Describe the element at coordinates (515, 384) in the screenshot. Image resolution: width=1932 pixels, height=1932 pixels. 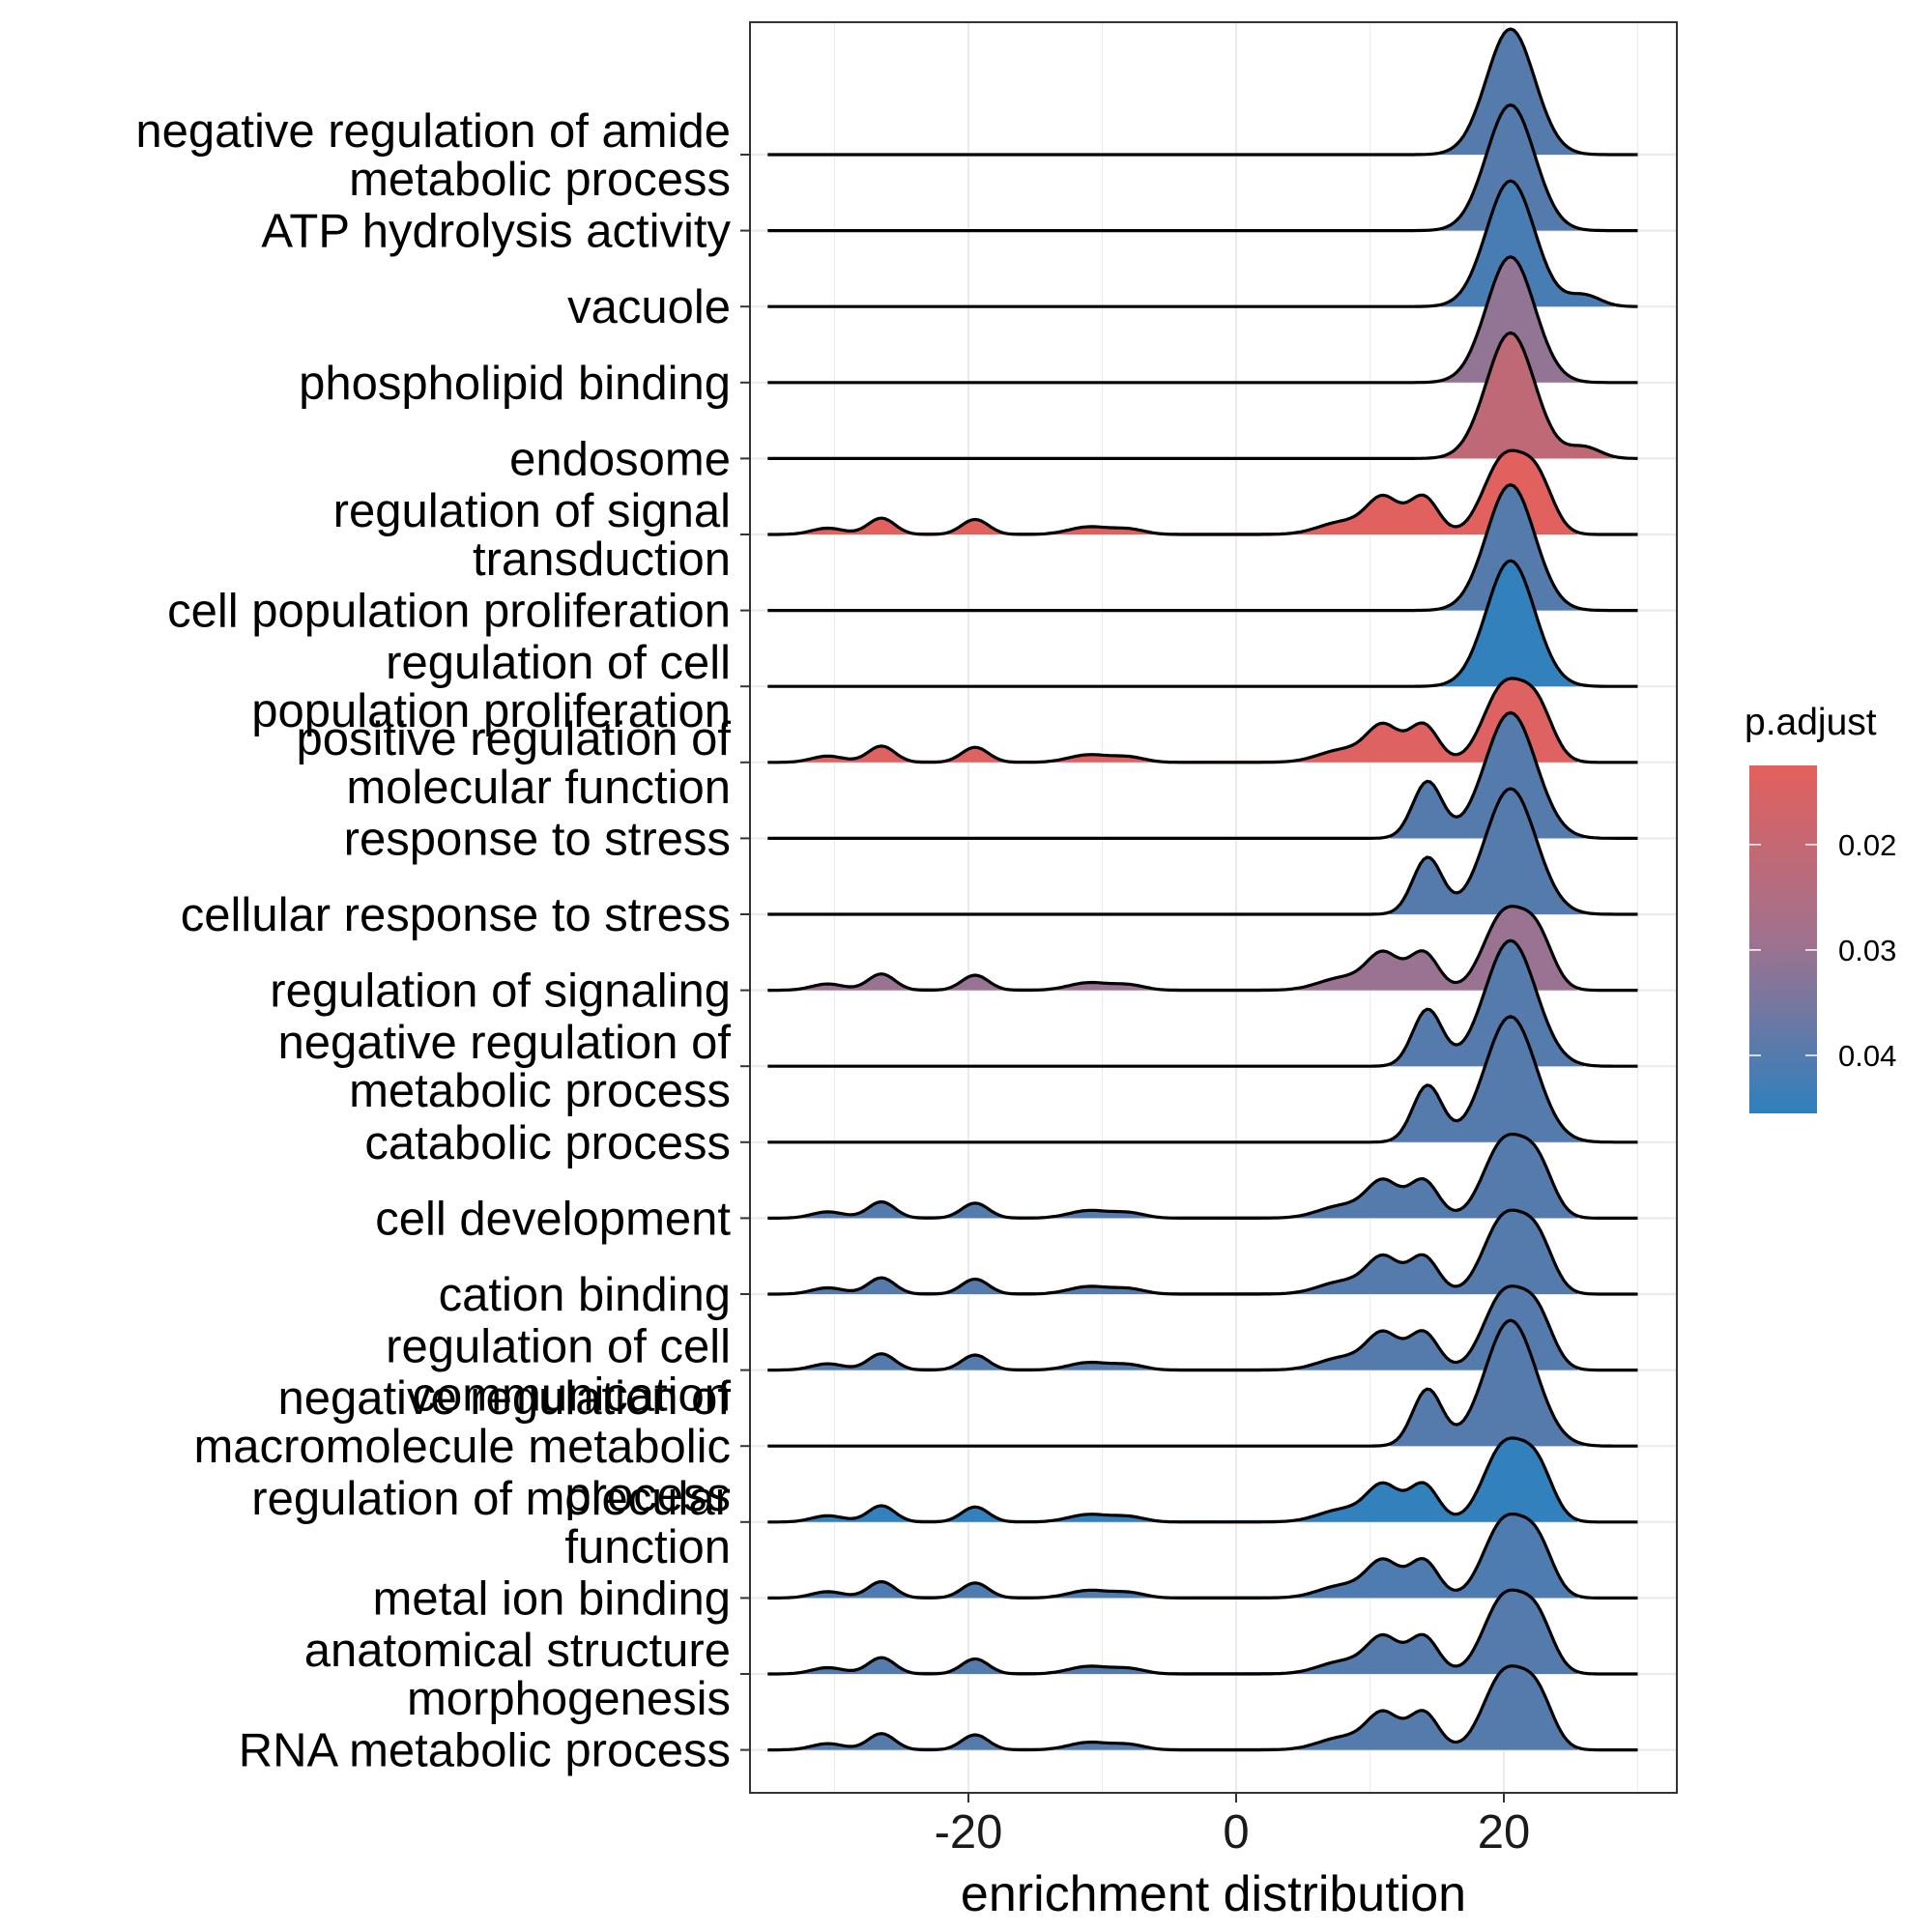
I see `y-tick-label: phospholipid binding` at that location.